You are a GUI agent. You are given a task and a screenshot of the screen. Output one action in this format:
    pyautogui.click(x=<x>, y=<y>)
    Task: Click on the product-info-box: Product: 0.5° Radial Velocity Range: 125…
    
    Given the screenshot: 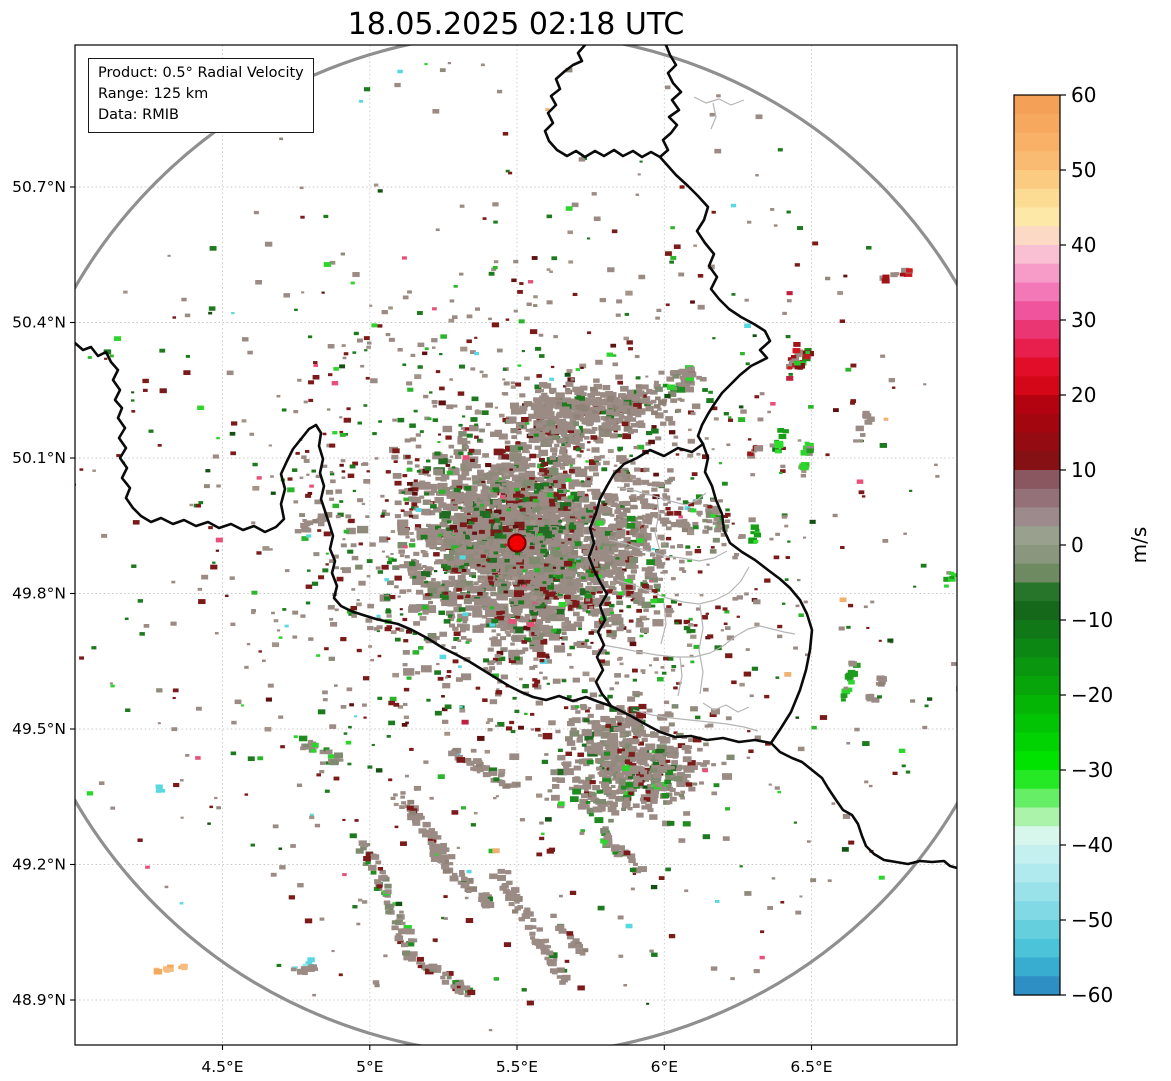 What is the action you would take?
    pyautogui.click(x=201, y=95)
    